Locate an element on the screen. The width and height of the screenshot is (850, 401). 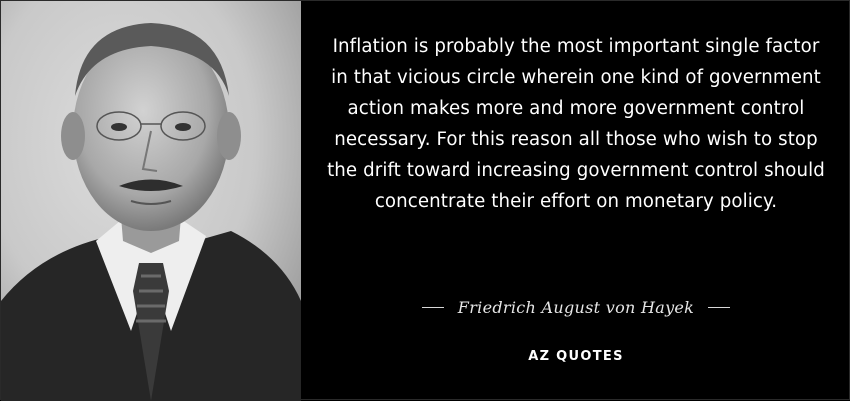
right-dash is located at coordinates (719, 307).